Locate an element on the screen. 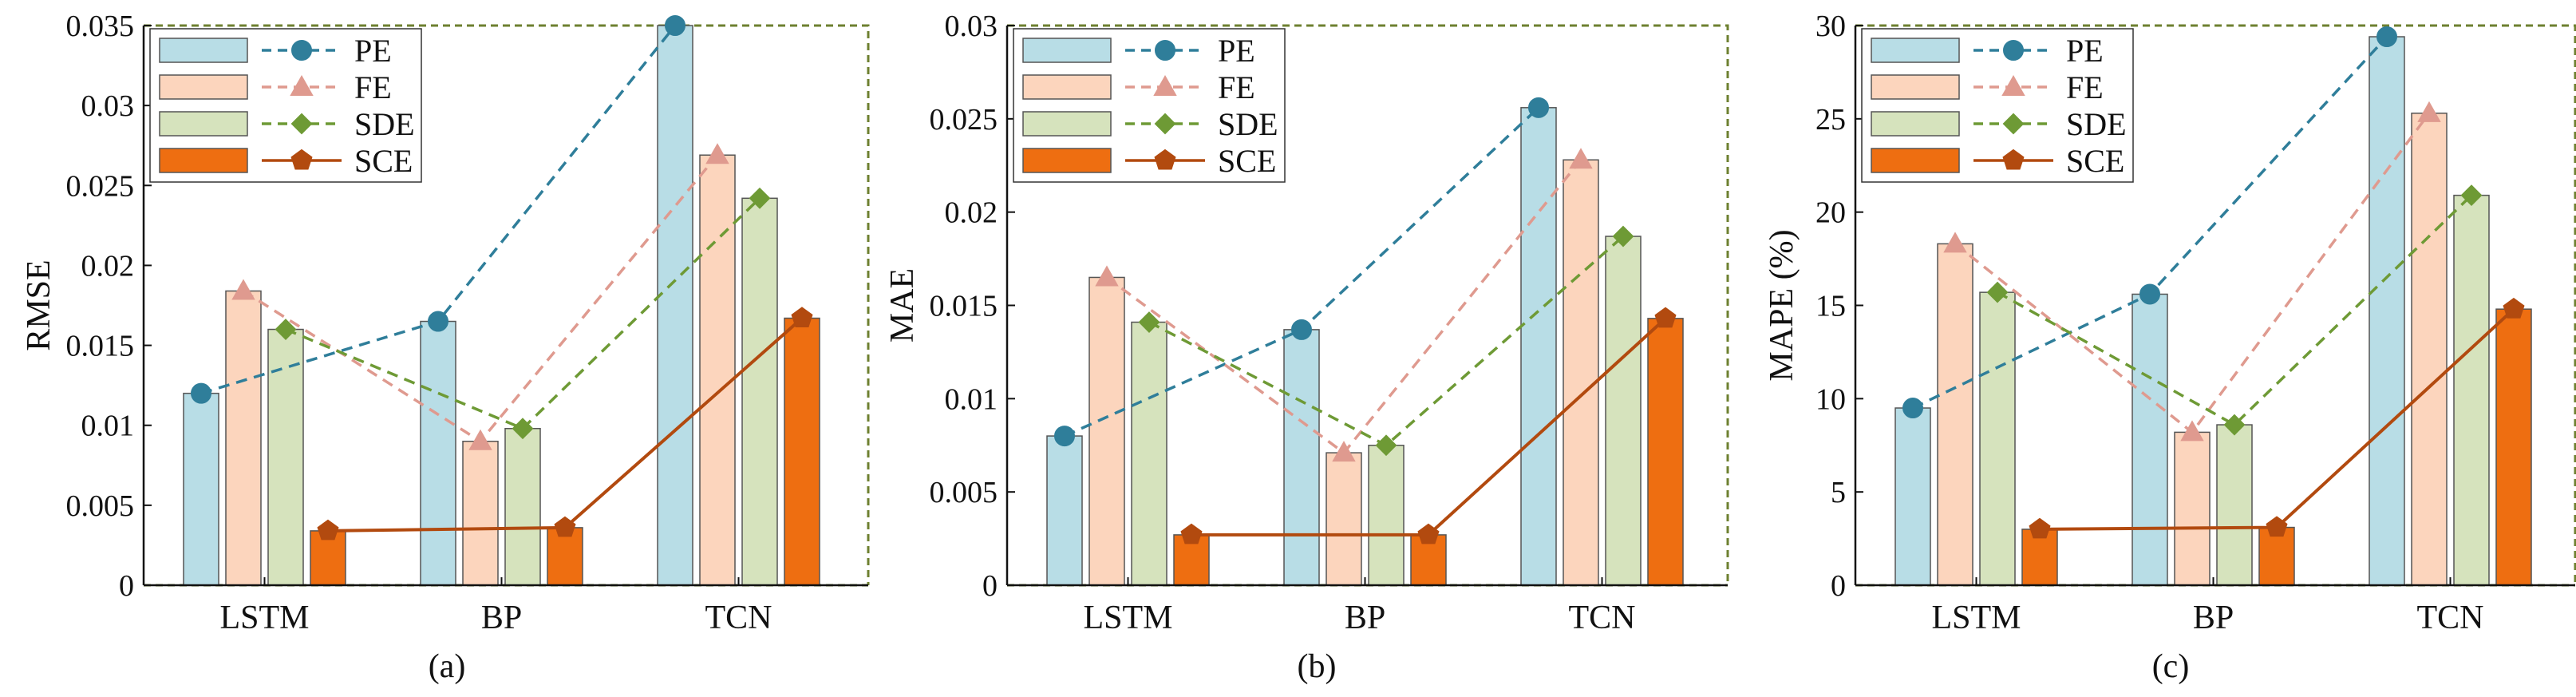 This screenshot has height=697, width=2576. y-tick-label: 20 is located at coordinates (1830, 213).